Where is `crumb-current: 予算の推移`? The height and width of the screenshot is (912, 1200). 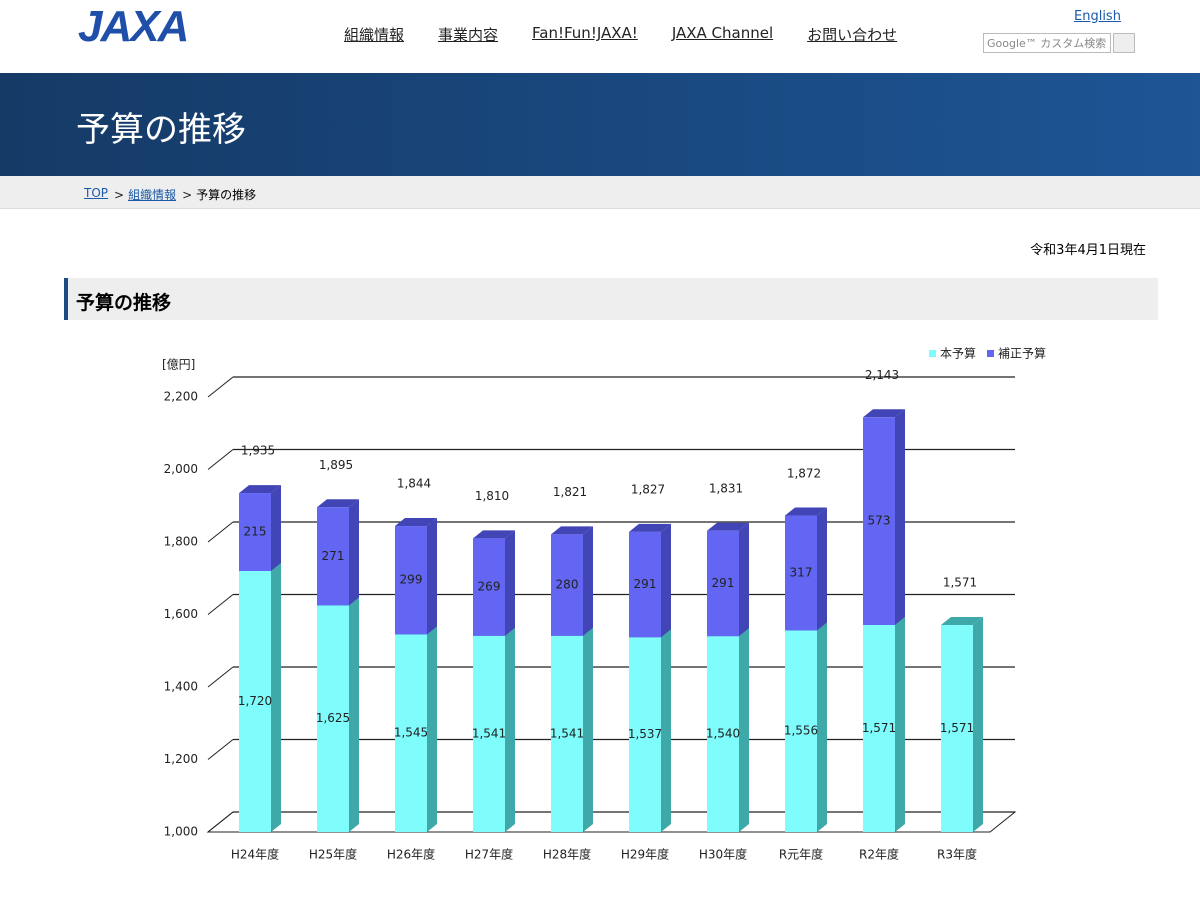 crumb-current: 予算の推移 is located at coordinates (219, 194).